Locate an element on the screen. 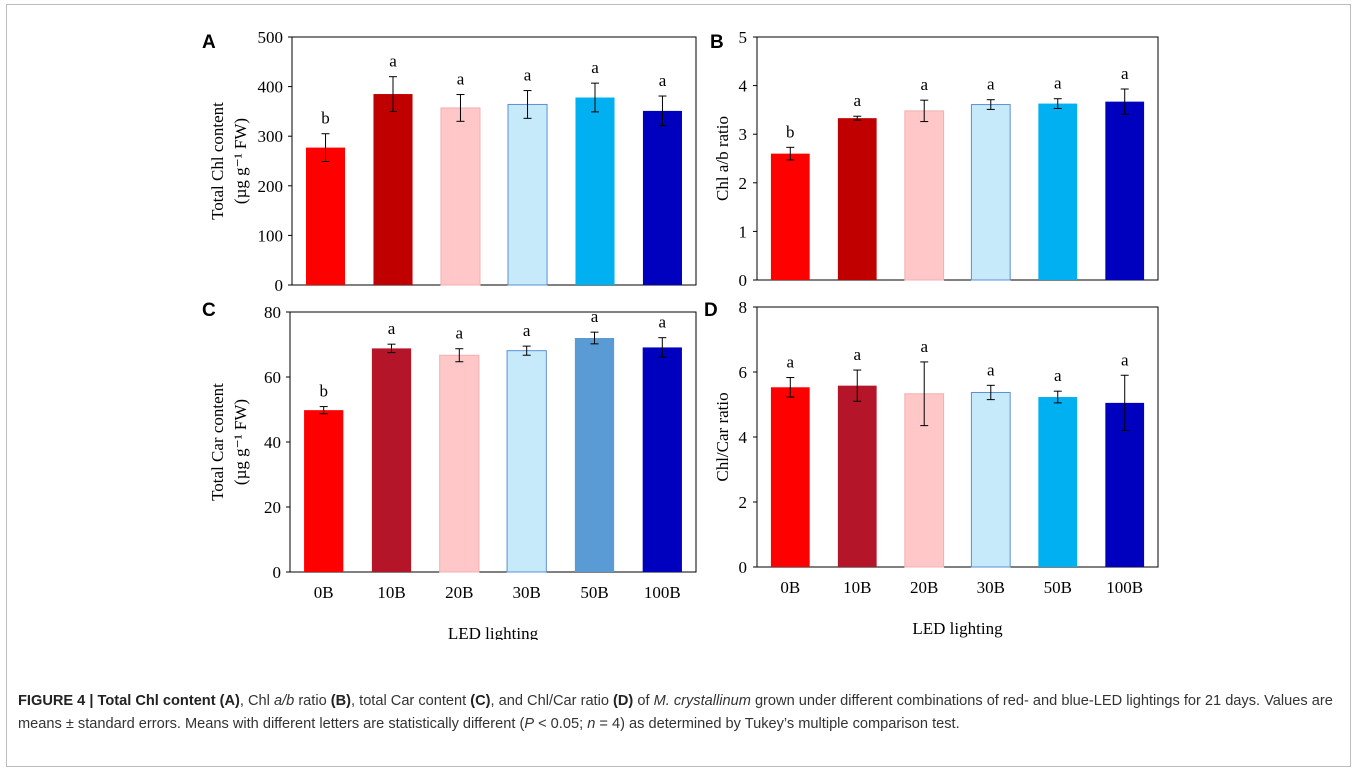  panel-c-bar-50B is located at coordinates (594, 455).